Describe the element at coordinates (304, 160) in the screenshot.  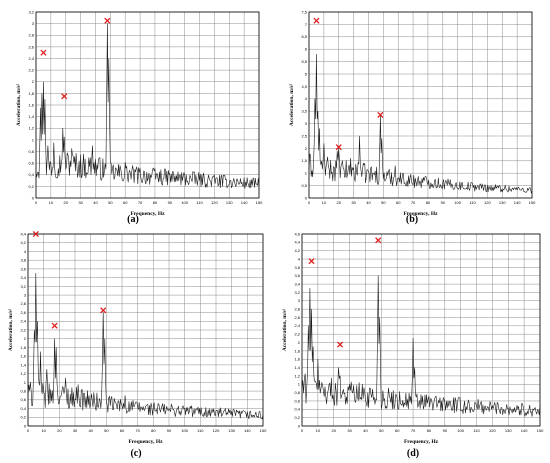
I see `y-tick-label-3: 1,5` at that location.